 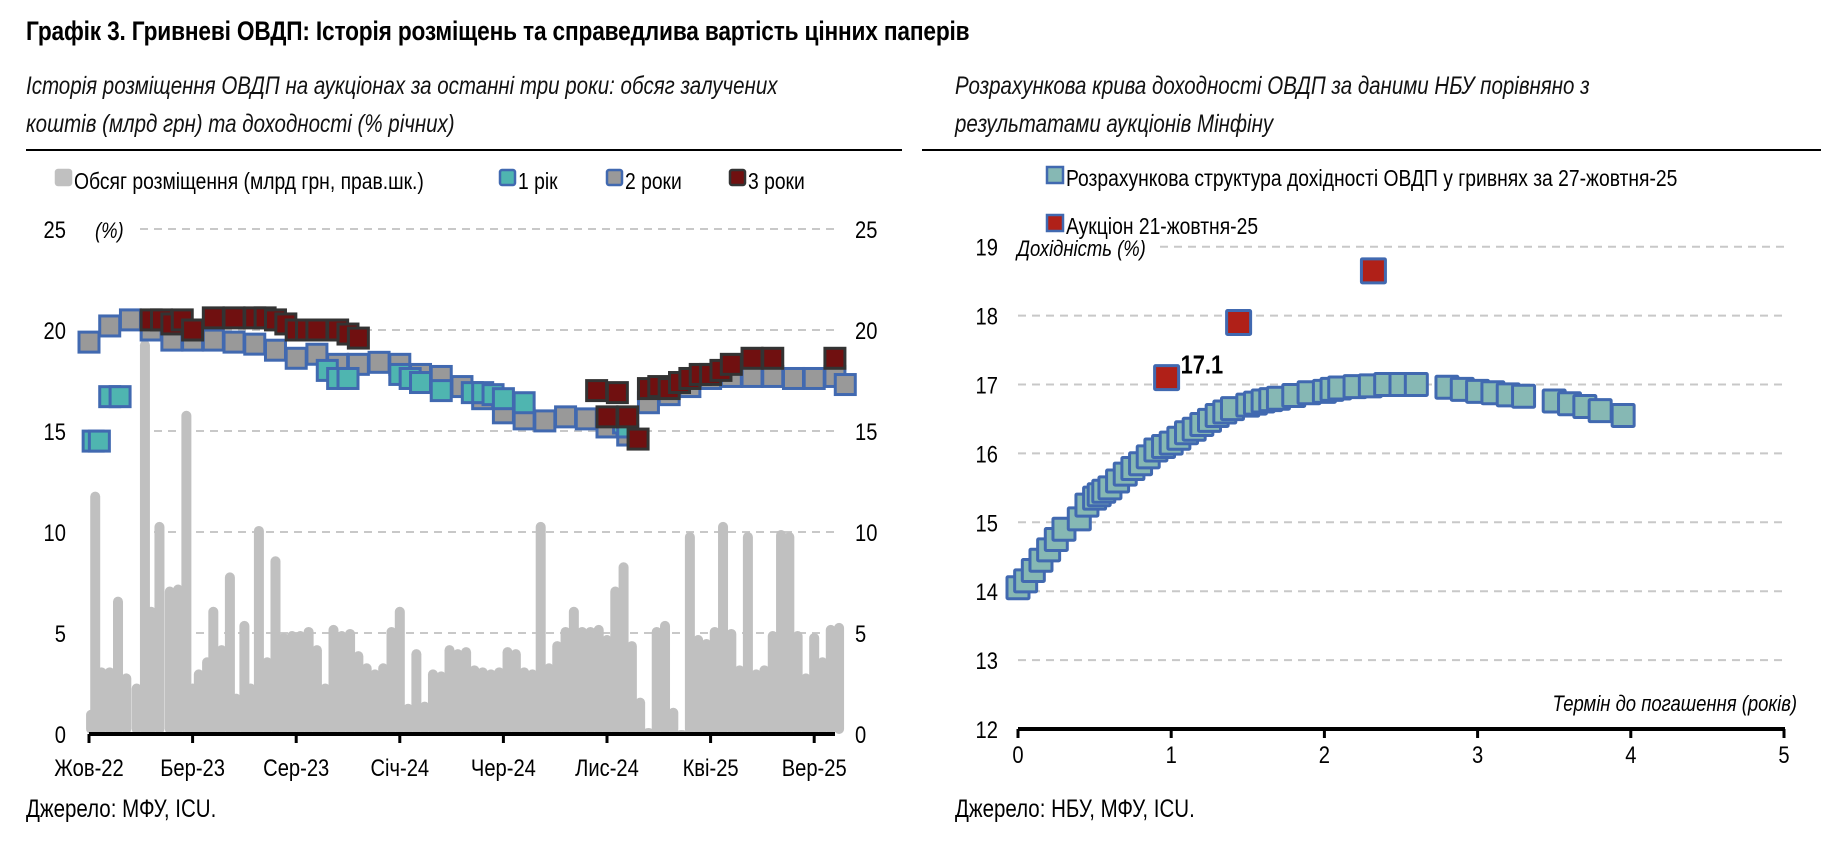 What do you see at coordinates (1114, 124) in the screenshot?
I see `right-subtitle-line2: результатами аукціонів Мінфіну` at bounding box center [1114, 124].